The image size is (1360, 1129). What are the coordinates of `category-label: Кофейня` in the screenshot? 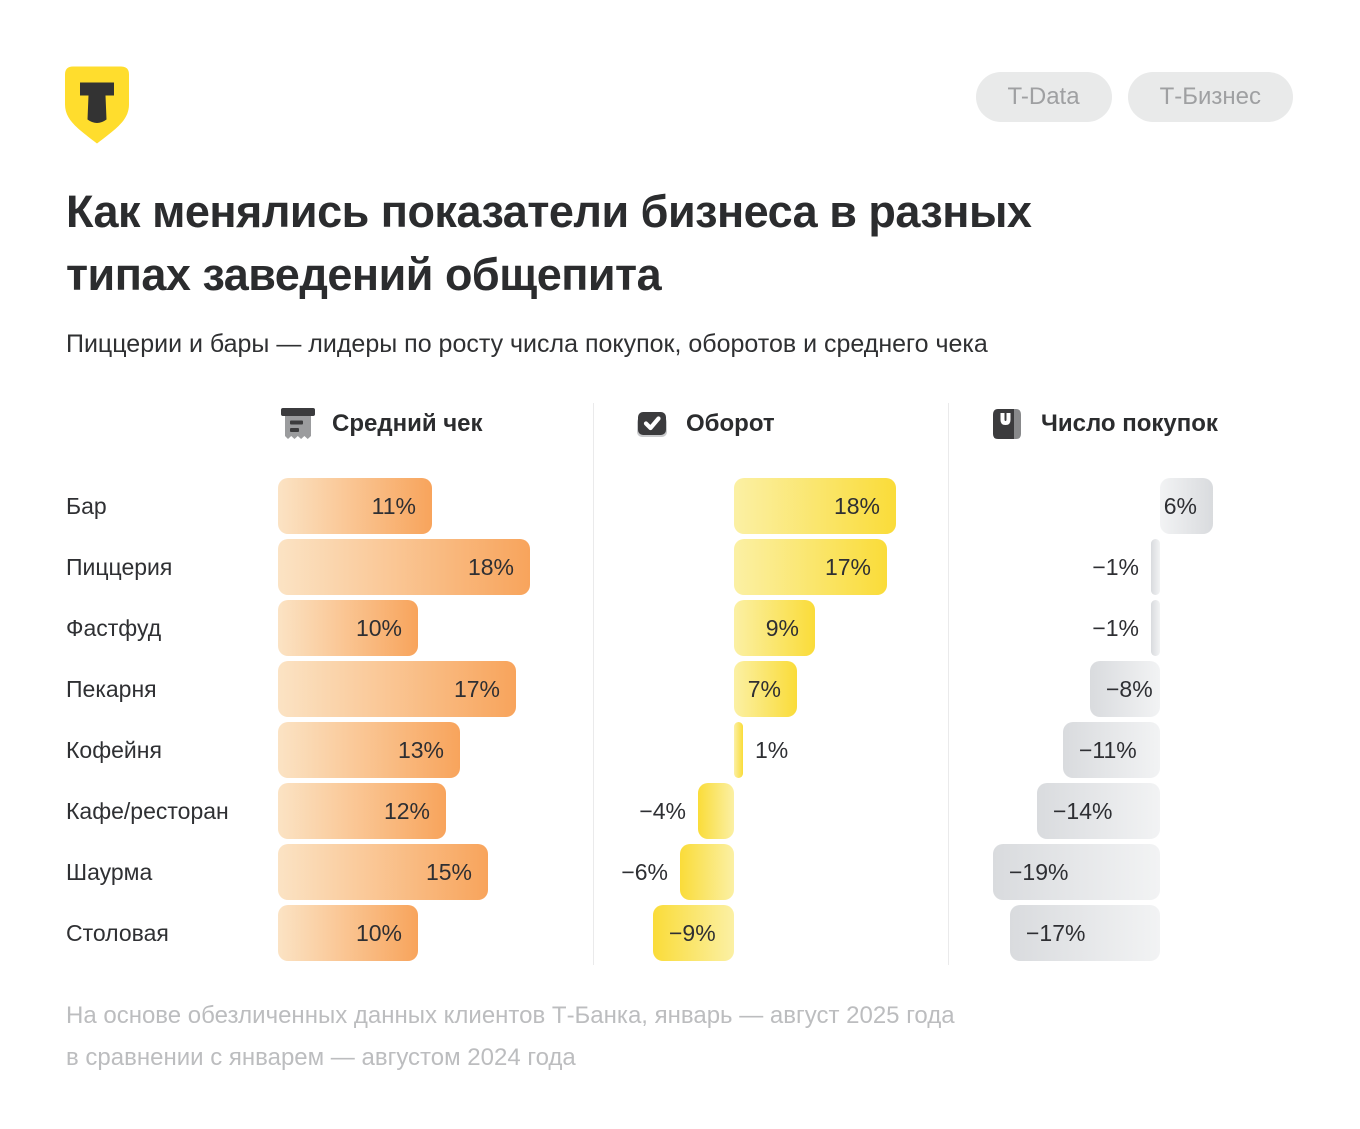 It's located at (114, 749).